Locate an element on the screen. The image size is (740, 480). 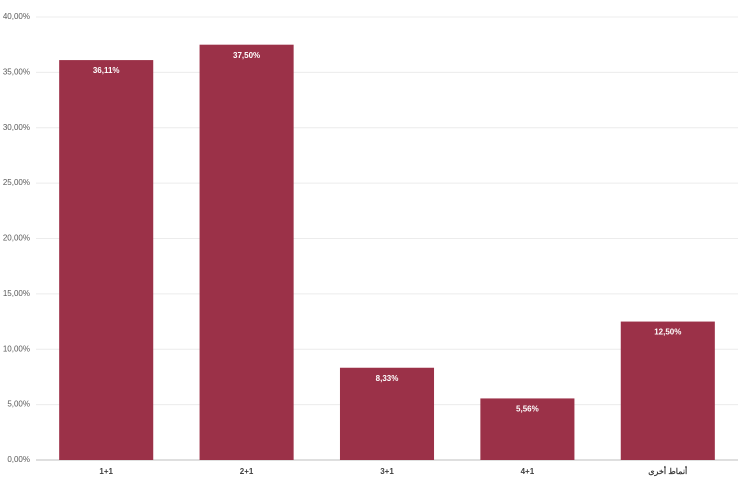
data-label: 37,50% is located at coordinates (246, 55).